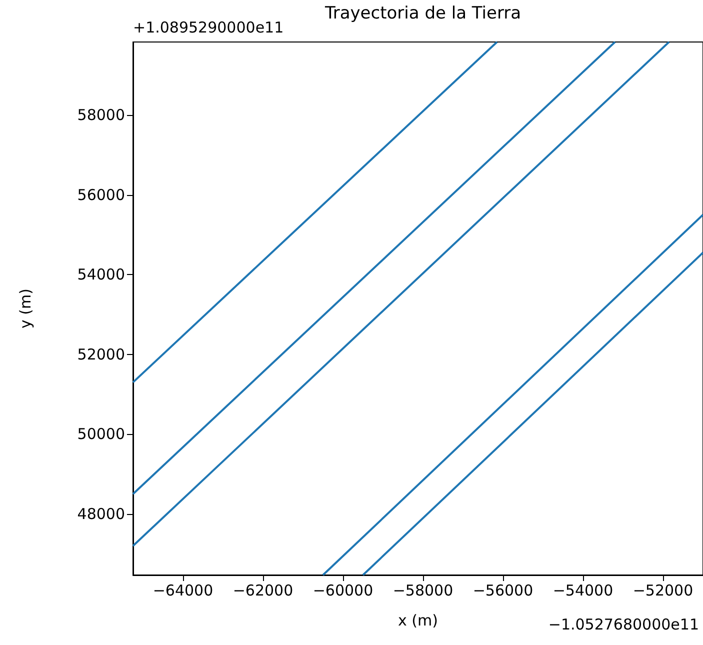 The image size is (703, 645). I want to click on y-tick-label: 52000, so click(101, 354).